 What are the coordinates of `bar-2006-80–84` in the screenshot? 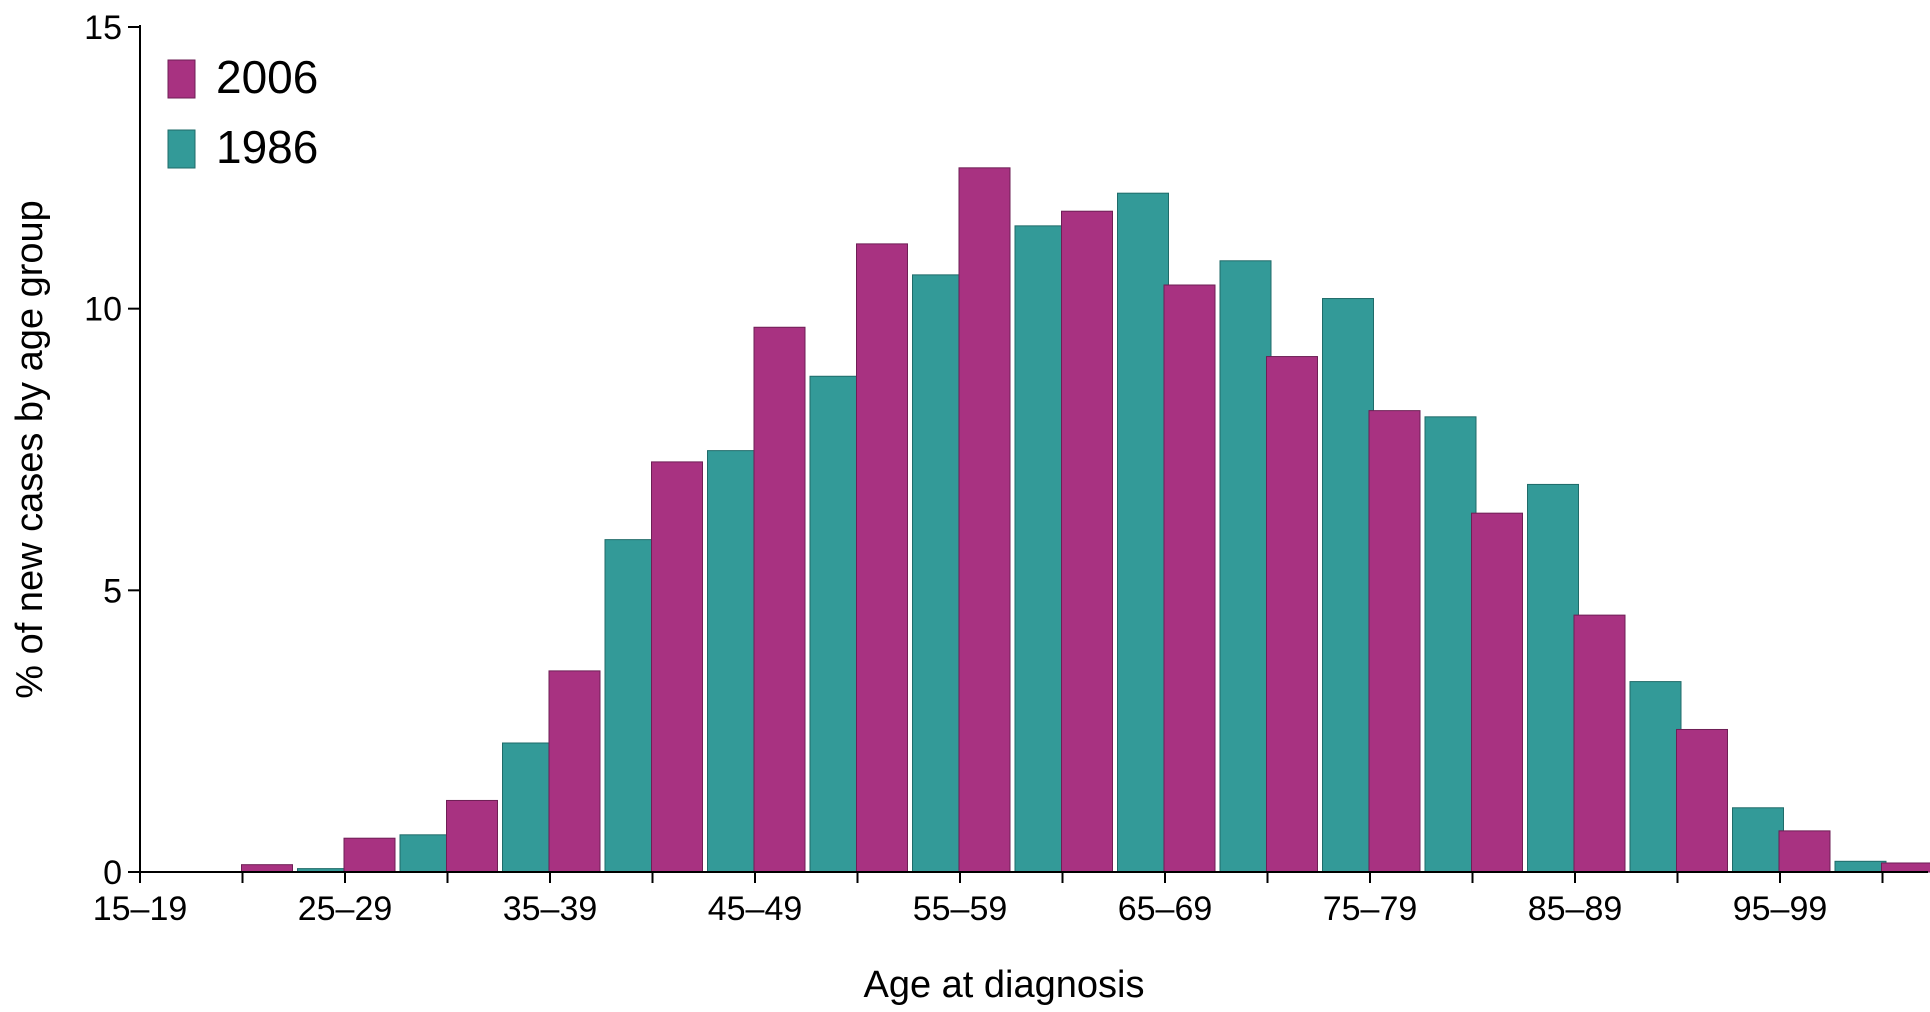 It's located at (1497, 692).